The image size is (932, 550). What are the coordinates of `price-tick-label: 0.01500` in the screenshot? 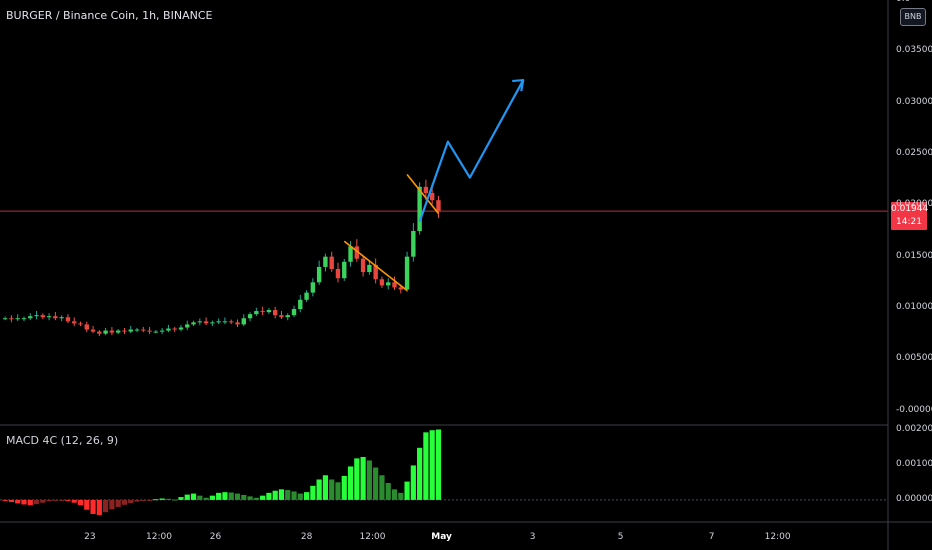 It's located at (914, 255).